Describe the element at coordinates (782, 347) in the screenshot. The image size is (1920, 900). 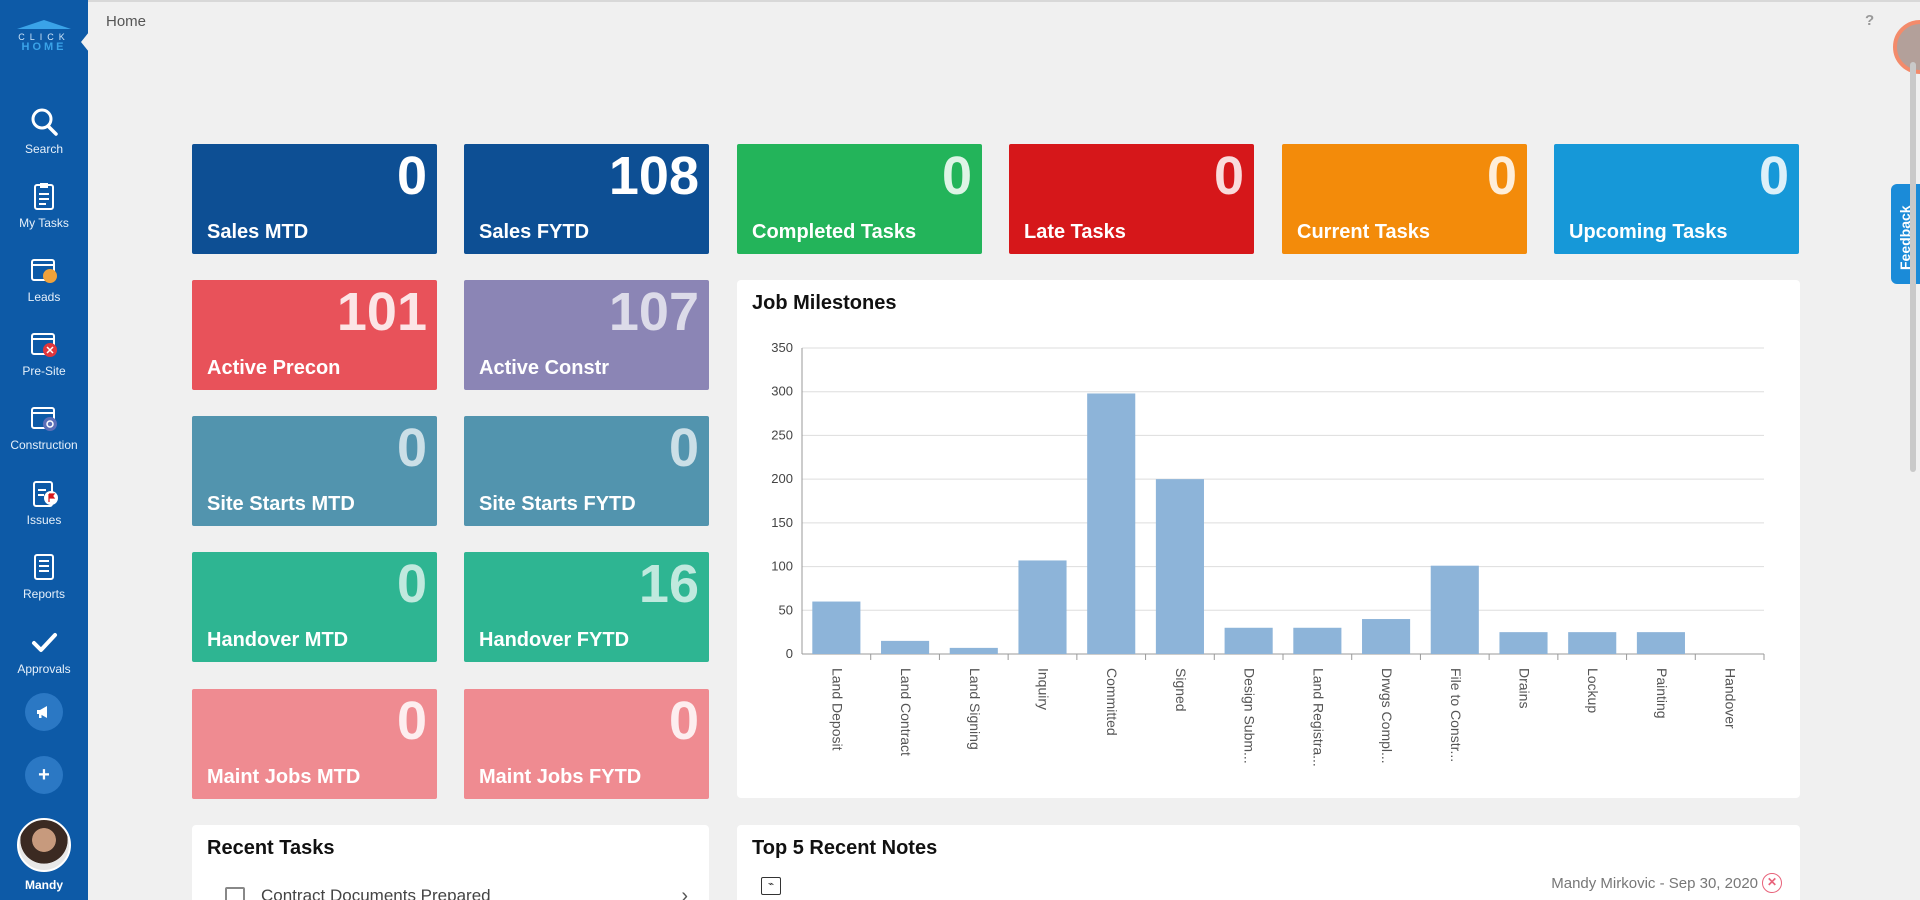
I see `y-tick-label: 350` at that location.